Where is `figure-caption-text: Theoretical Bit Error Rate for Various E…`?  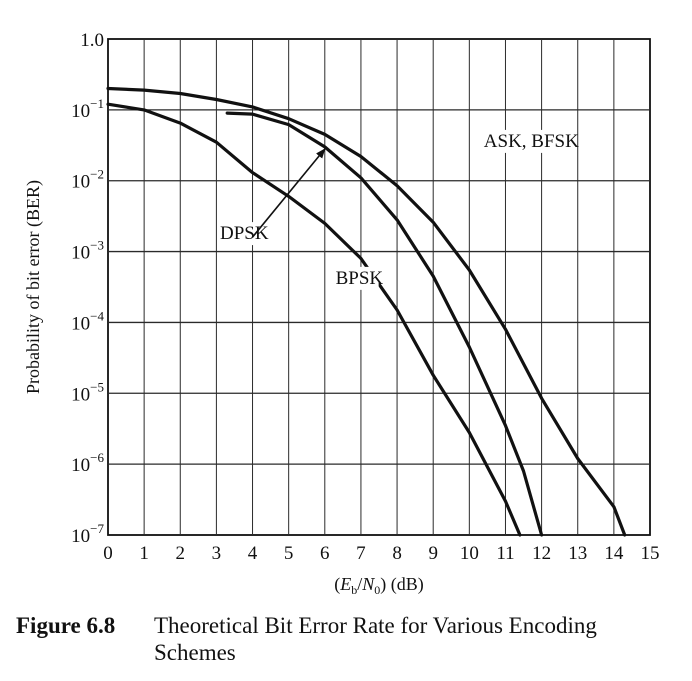
figure-caption-text: Theoretical Bit Error Rate for Various E… is located at coordinates (375, 639).